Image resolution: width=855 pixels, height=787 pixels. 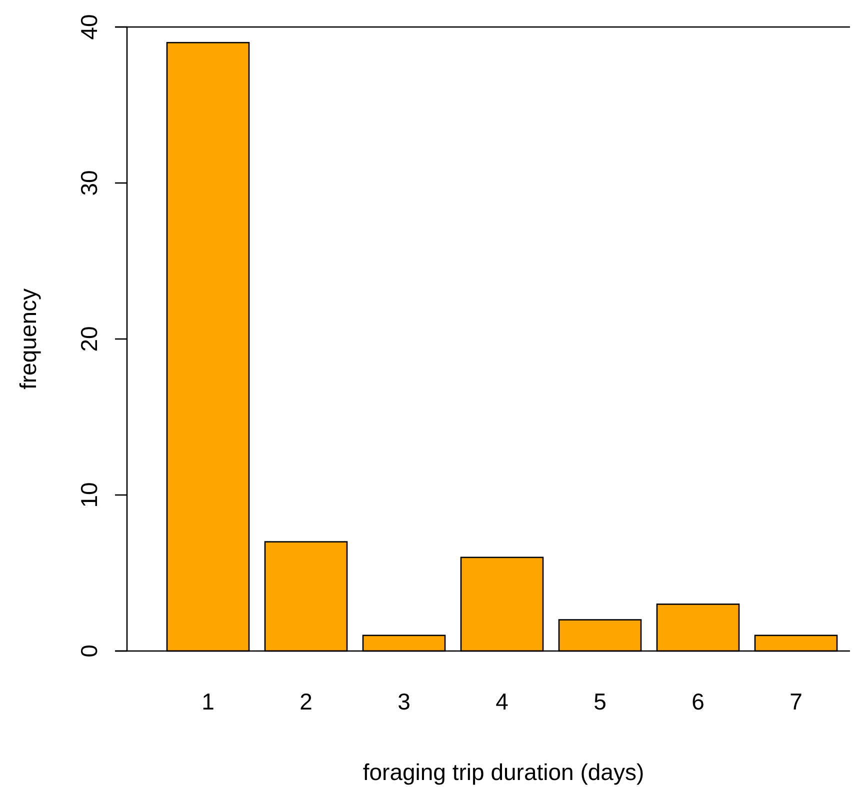 What do you see at coordinates (502, 701) in the screenshot?
I see `x-tick-label: 4` at bounding box center [502, 701].